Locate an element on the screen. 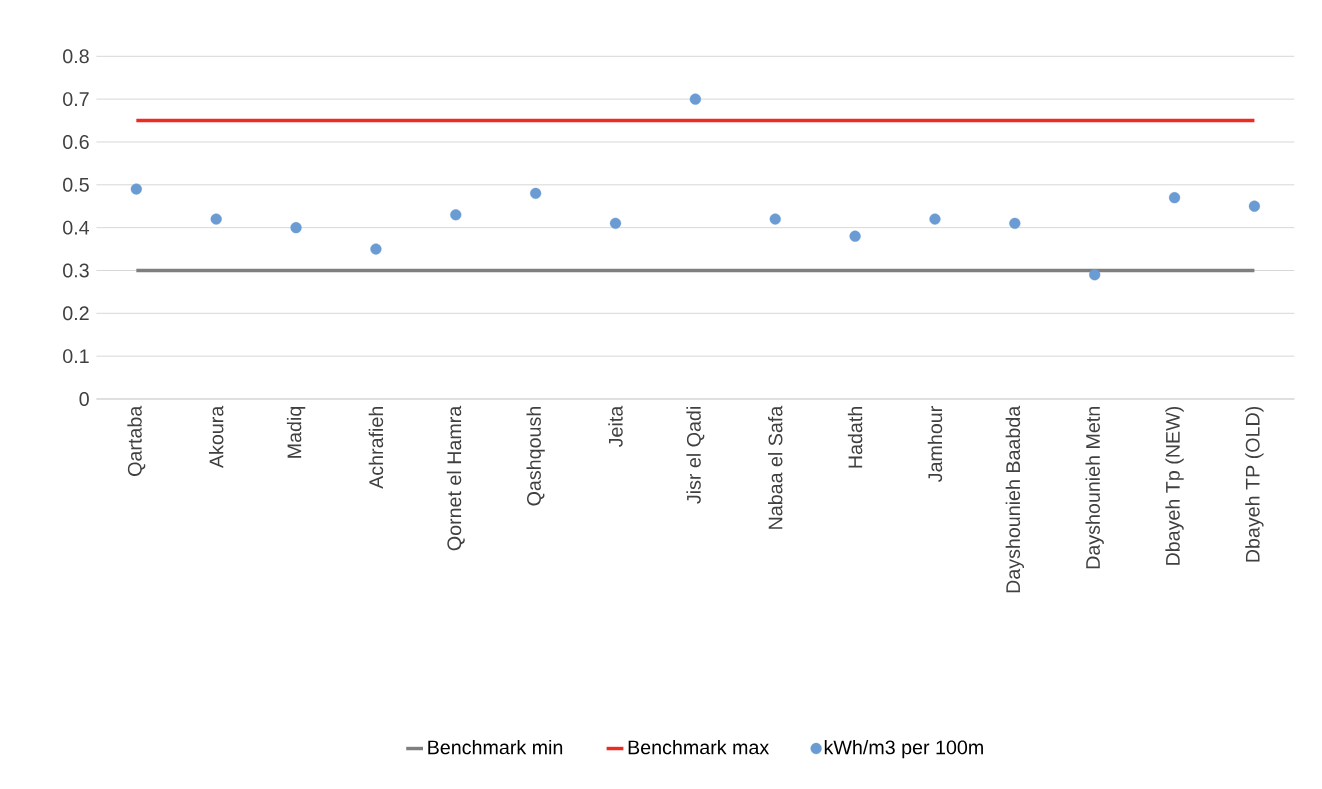  legend-label: kWh/m3 per 100m is located at coordinates (903, 749).